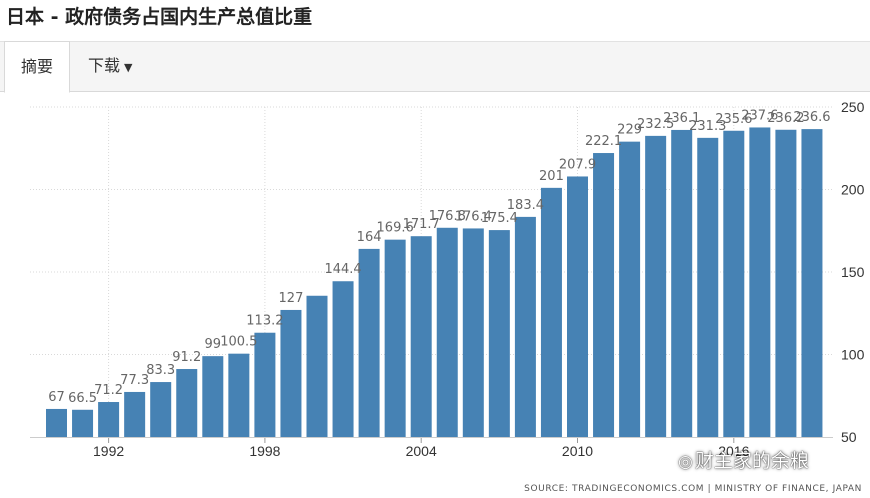 The height and width of the screenshot is (498, 870). I want to click on data-label: 91.2, so click(186, 357).